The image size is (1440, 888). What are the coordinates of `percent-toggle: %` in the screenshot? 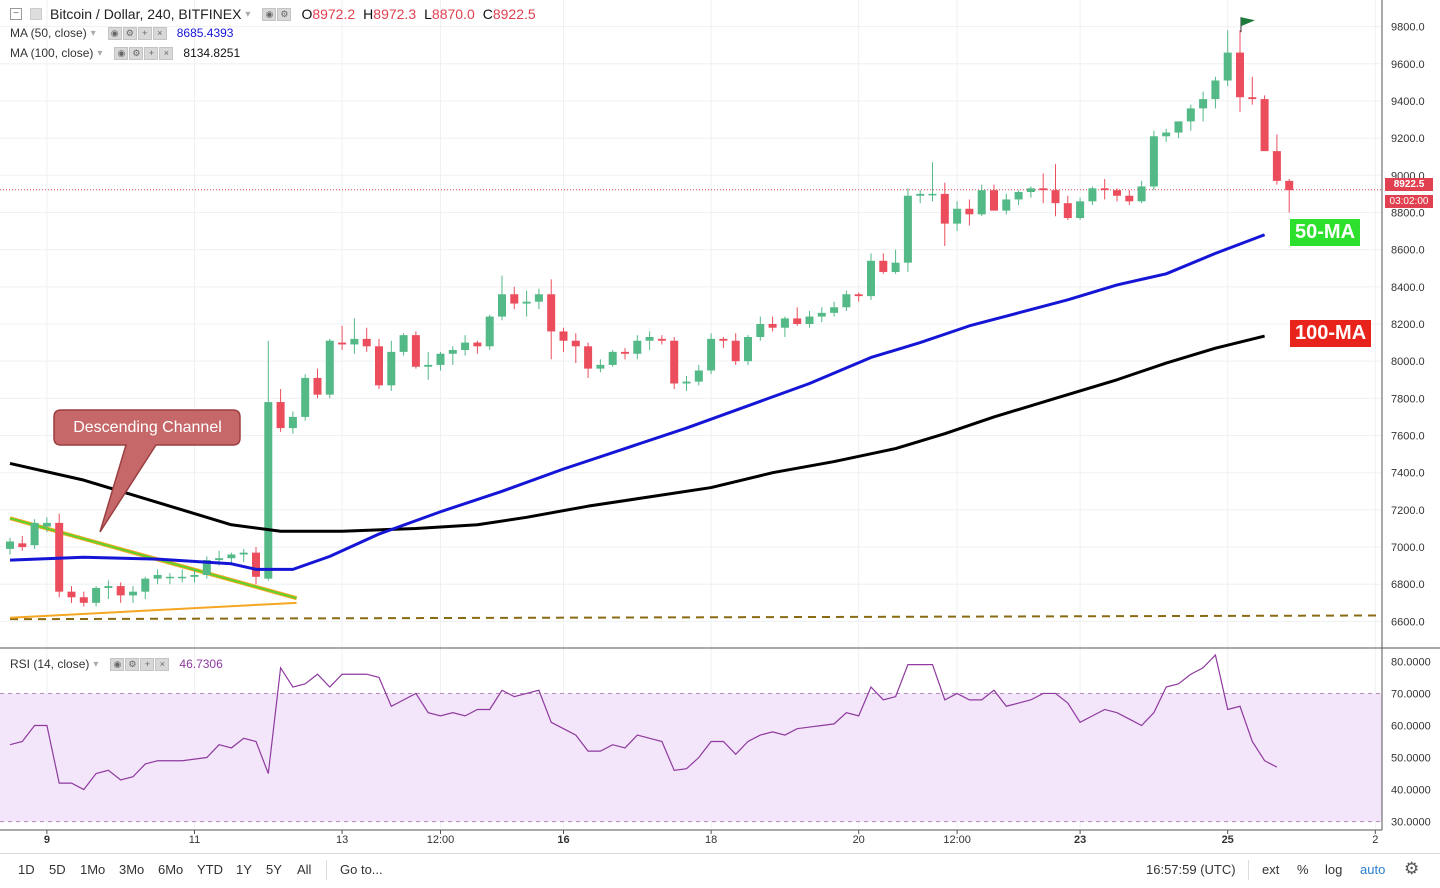 It's located at (1303, 869).